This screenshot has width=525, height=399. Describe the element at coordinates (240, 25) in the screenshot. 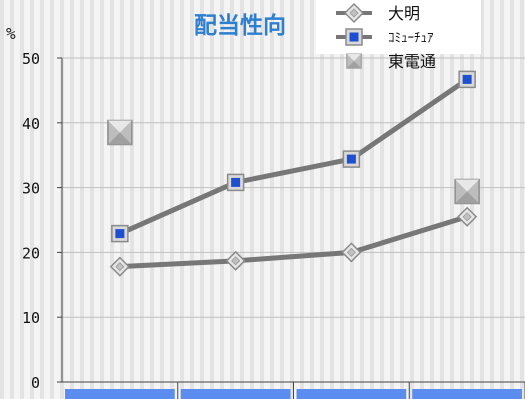

I see `chart-title: 配当性向` at that location.